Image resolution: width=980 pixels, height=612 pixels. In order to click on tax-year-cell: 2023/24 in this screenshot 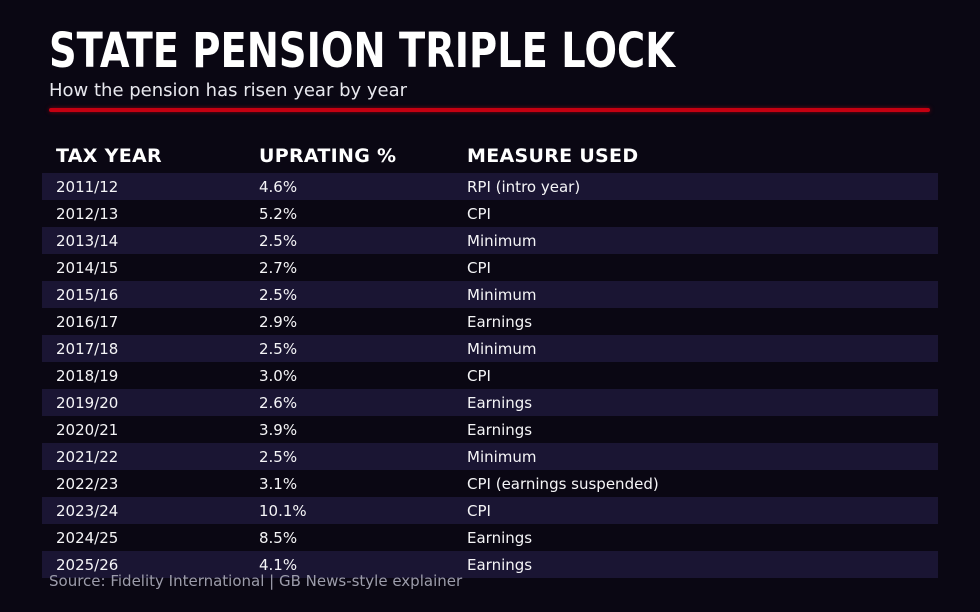, I will do `click(87, 510)`.